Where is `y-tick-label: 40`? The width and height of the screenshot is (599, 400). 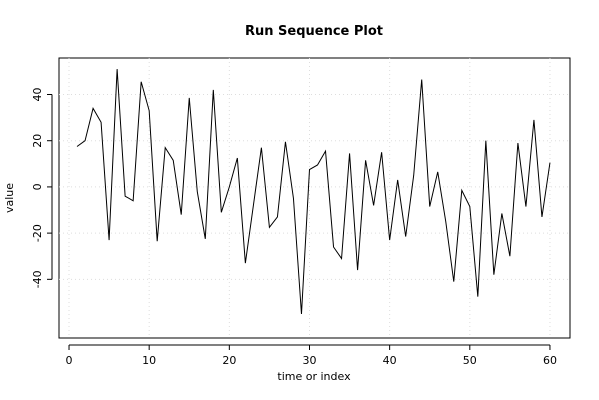 y-tick-label: 40 is located at coordinates (37, 95).